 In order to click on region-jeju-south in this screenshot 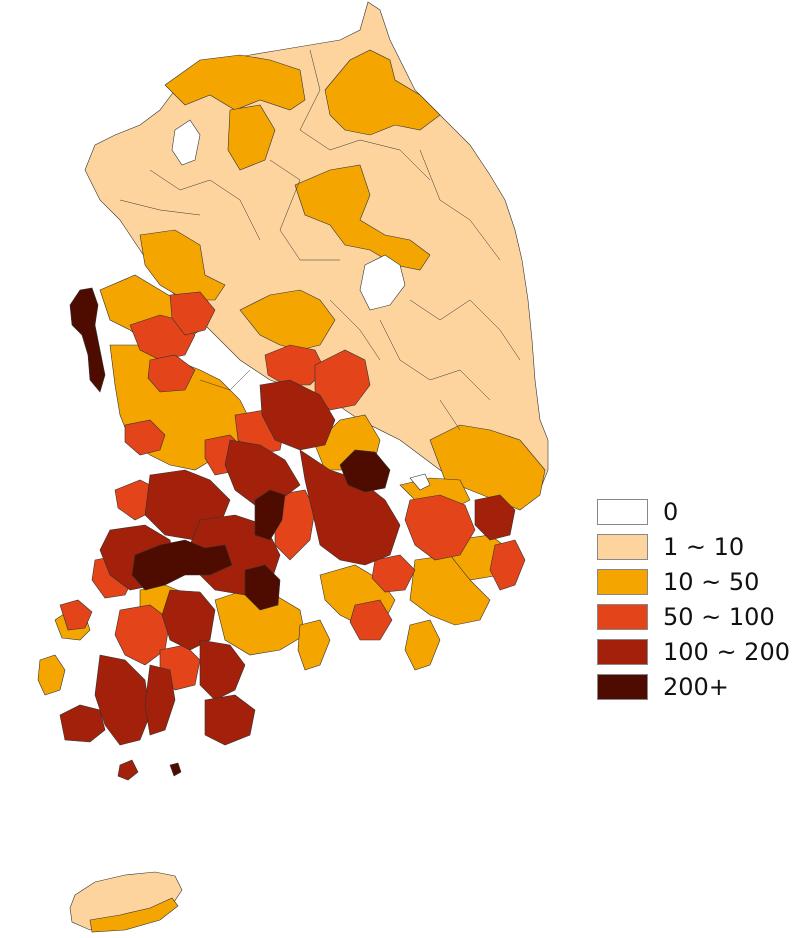, I will do `click(134, 915)`.